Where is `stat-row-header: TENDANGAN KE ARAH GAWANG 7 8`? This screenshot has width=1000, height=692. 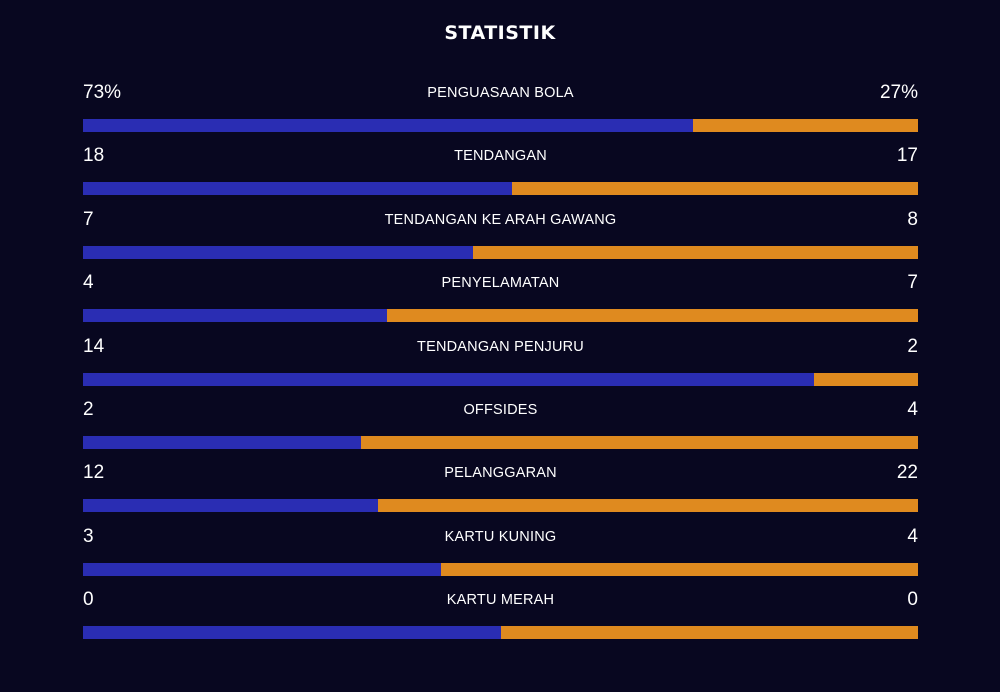 stat-row-header: TENDANGAN KE ARAH GAWANG 7 8 is located at coordinates (500, 222).